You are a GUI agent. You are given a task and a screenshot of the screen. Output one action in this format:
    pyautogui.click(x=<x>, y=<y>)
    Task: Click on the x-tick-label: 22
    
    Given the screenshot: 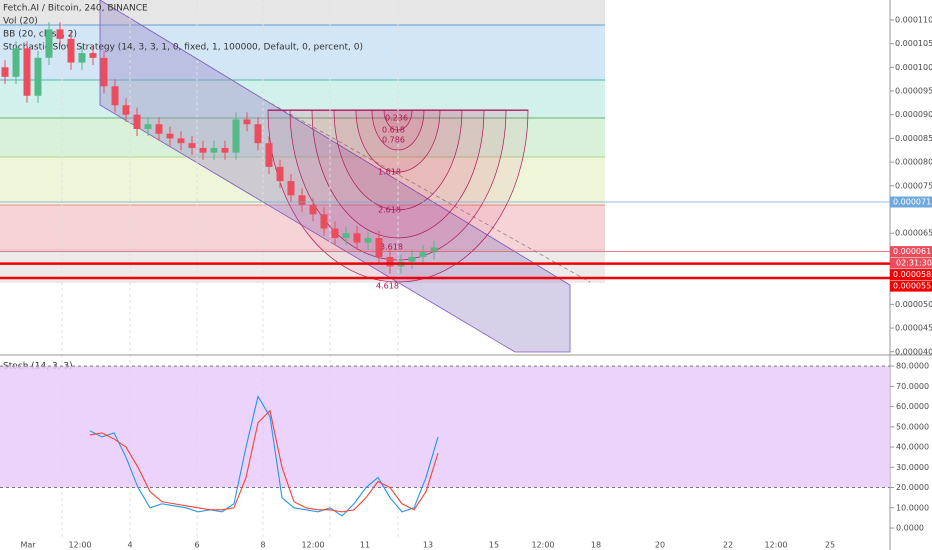 What is the action you would take?
    pyautogui.click(x=728, y=545)
    